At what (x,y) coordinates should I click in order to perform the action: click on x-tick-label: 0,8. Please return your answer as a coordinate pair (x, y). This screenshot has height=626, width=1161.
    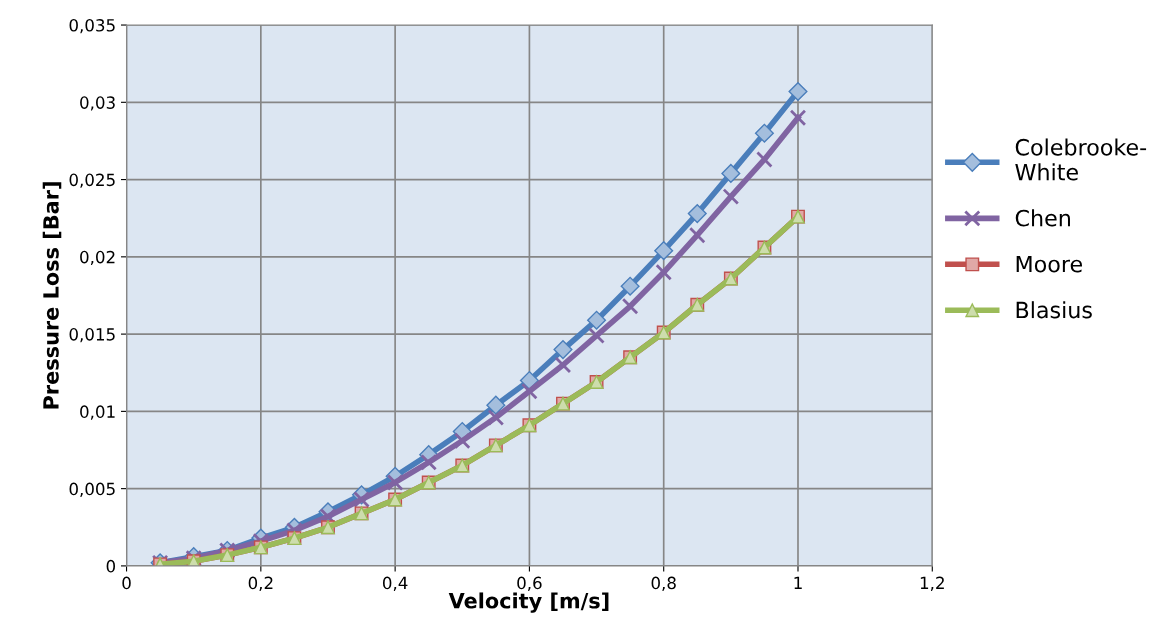
    Looking at the image, I should click on (663, 583).